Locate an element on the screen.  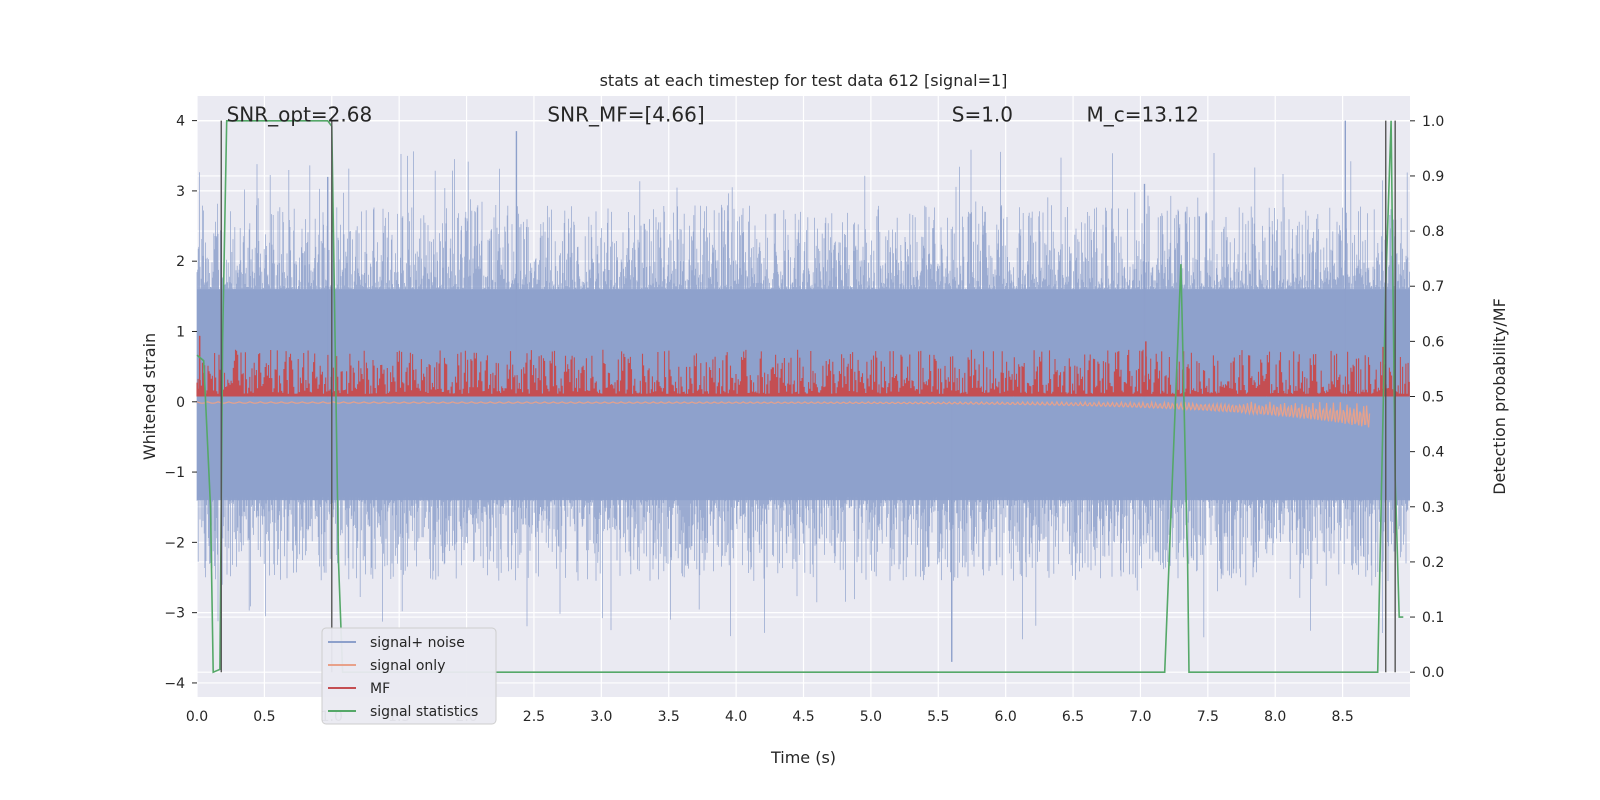
y2-tick-label: 0.0 is located at coordinates (1433, 673).